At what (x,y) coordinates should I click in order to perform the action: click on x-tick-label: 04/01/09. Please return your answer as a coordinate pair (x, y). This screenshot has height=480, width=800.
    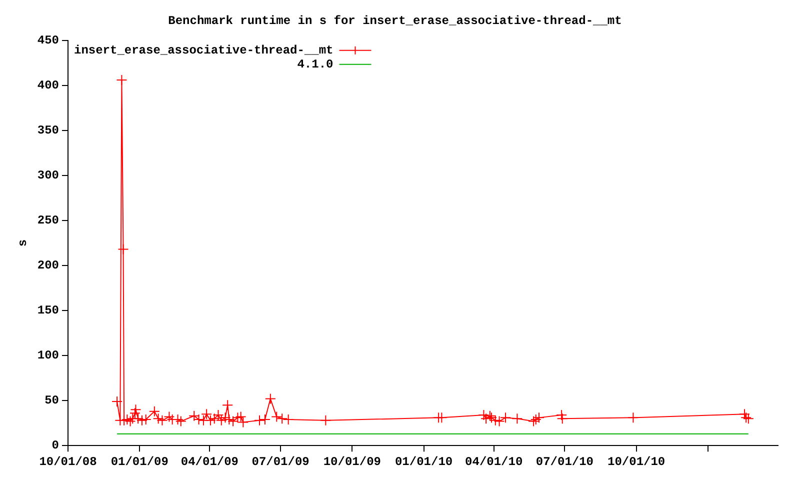
    Looking at the image, I should click on (209, 461).